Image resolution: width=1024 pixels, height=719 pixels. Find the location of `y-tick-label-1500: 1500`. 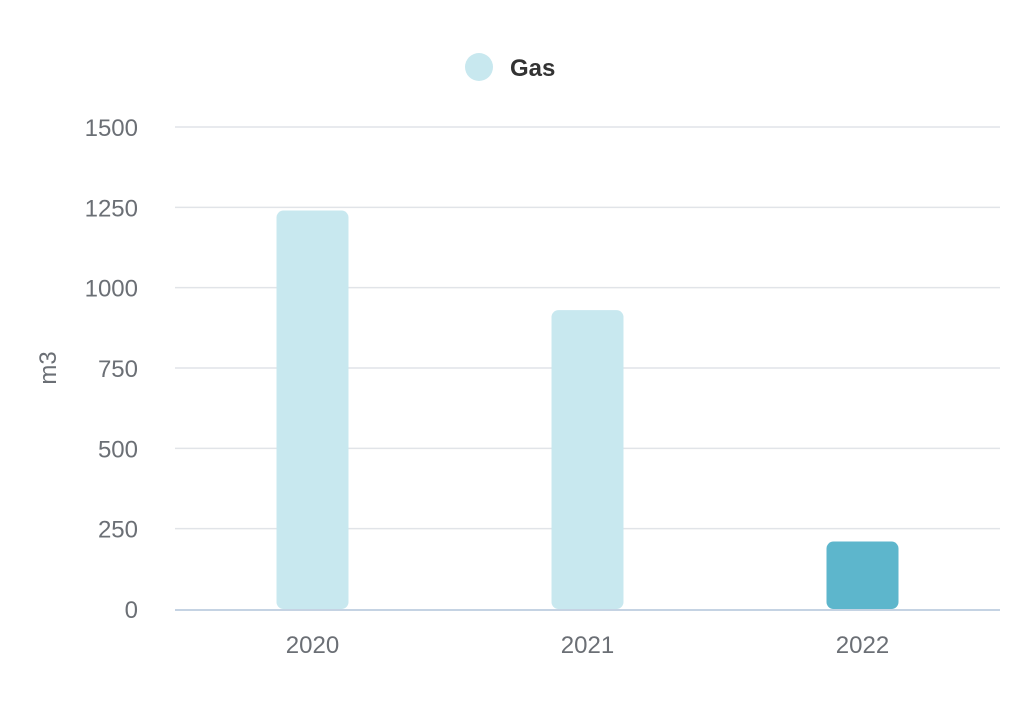

y-tick-label-1500: 1500 is located at coordinates (111, 128).